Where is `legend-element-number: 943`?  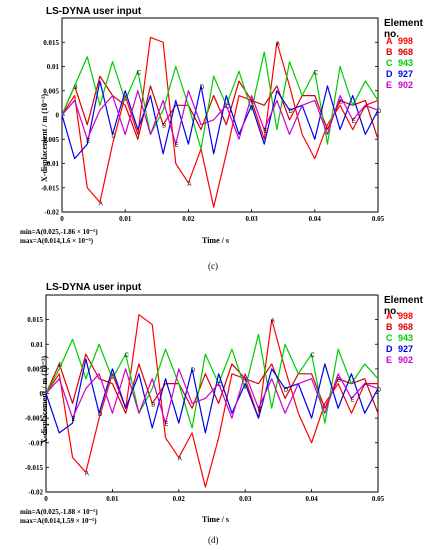
legend-element-number: 943 is located at coordinates (406, 338).